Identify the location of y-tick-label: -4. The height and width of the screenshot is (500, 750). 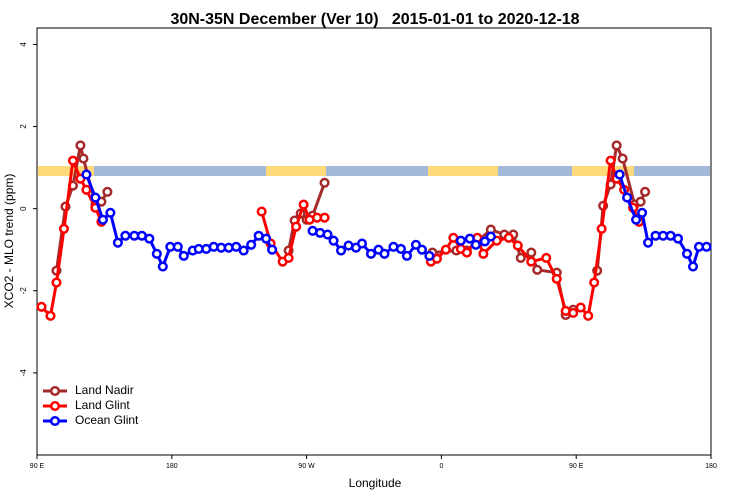
(23, 373).